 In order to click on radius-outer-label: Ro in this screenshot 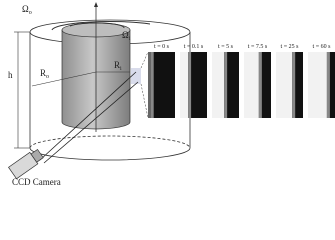, I will do `click(44, 74)`.